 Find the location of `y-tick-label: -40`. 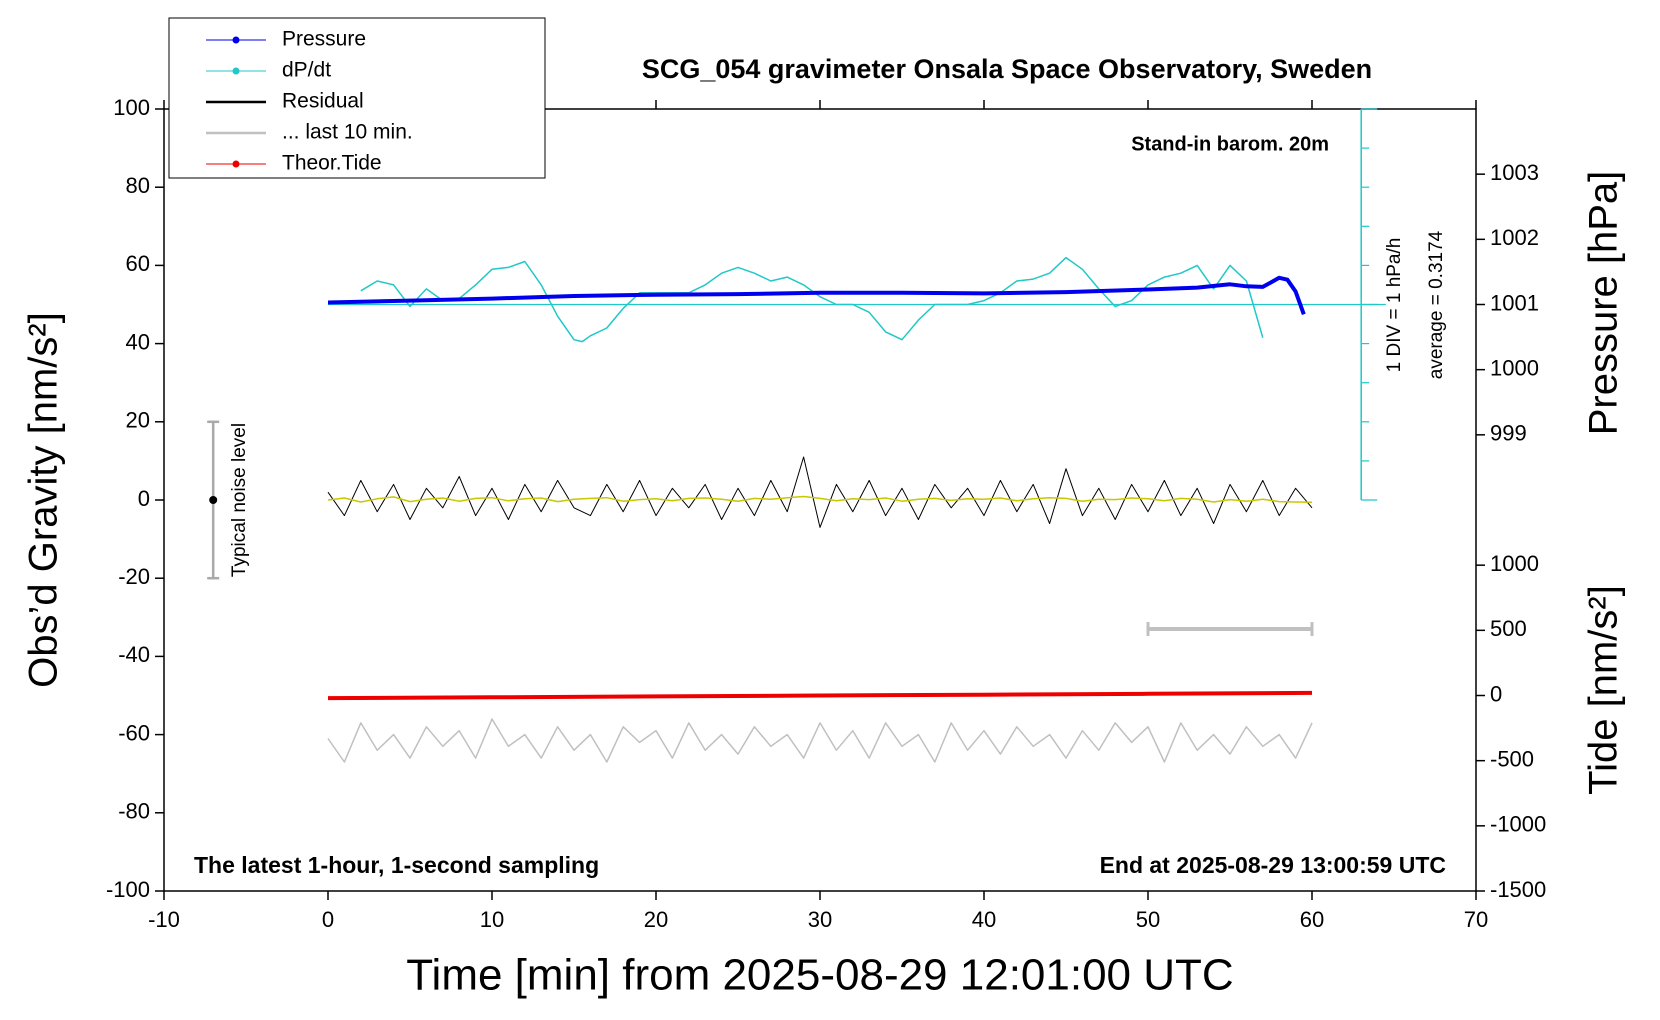

y-tick-label: -40 is located at coordinates (134, 654).